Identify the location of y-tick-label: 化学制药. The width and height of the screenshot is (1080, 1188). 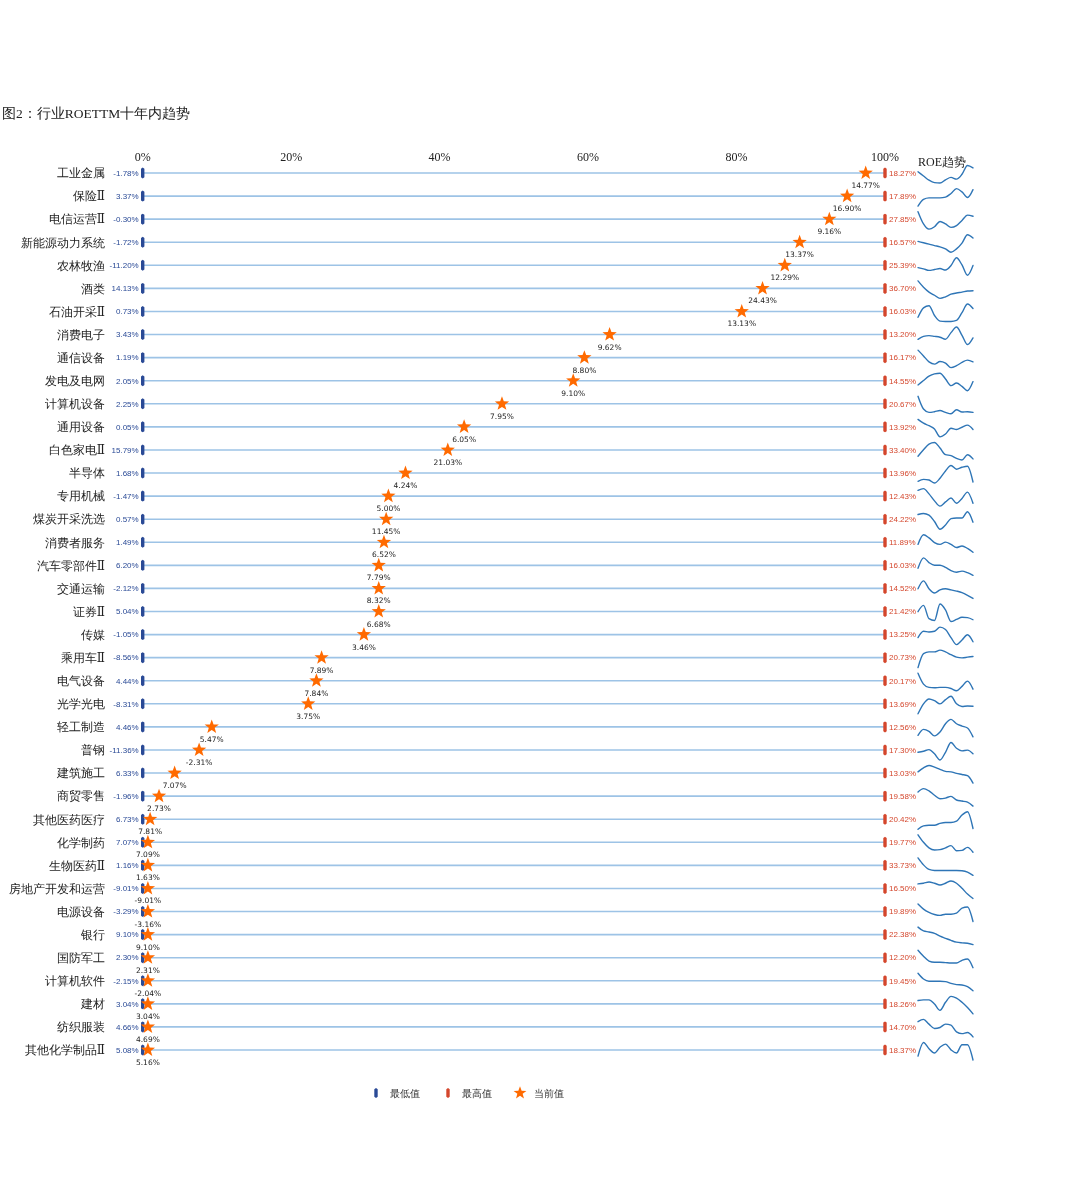
(81, 842).